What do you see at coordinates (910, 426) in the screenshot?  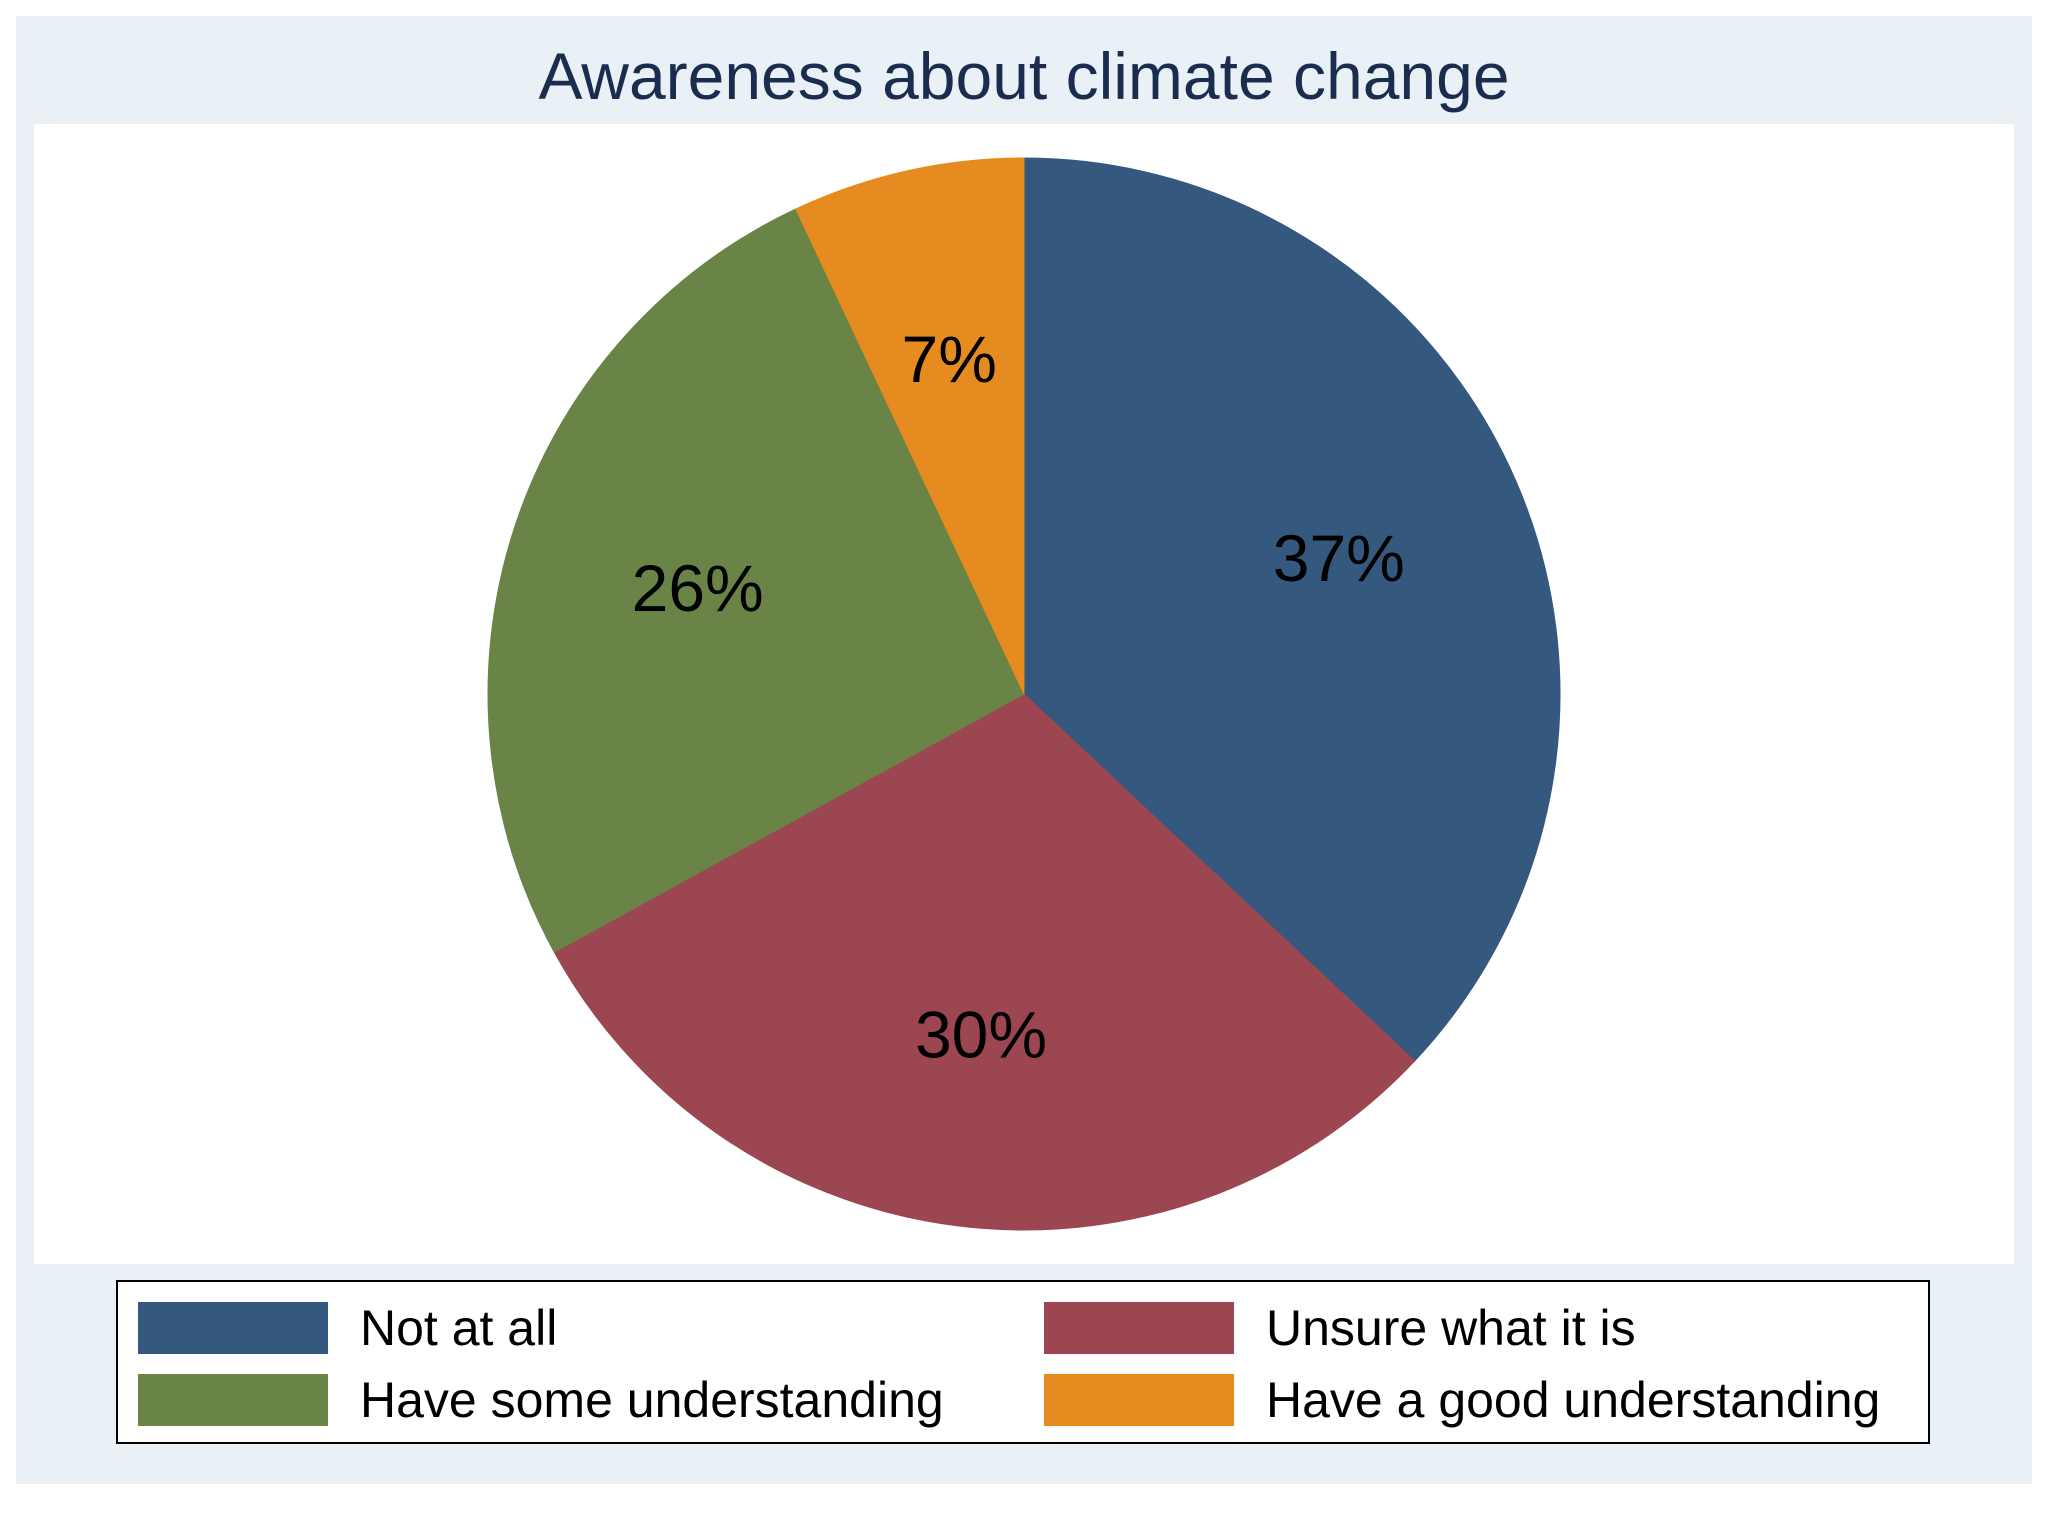 I see `pie-slice-have-a-good-understanding` at bounding box center [910, 426].